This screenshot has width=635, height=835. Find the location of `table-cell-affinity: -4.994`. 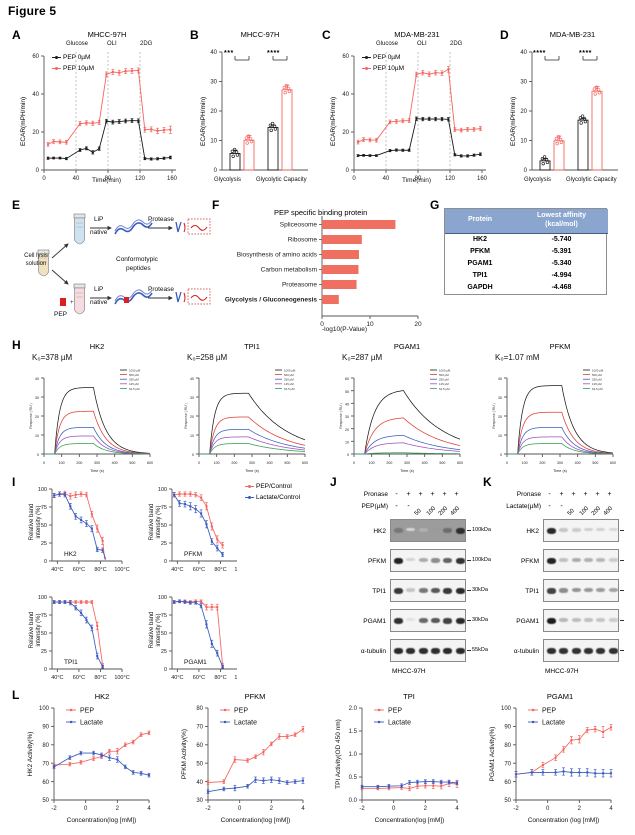

table-cell-affinity: -4.994 is located at coordinates (561, 275).